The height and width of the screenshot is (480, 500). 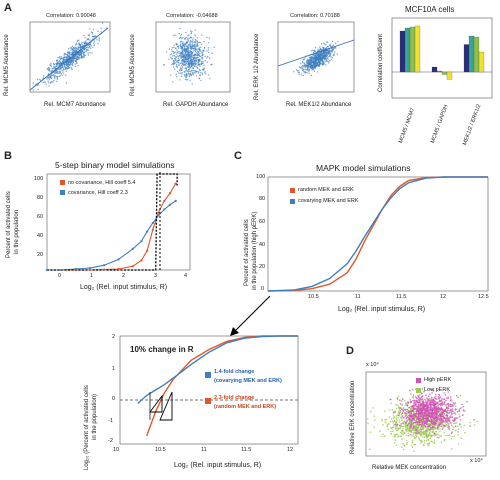 What do you see at coordinates (358, 297) in the screenshot?
I see `c-xtick-1: 11` at bounding box center [358, 297].